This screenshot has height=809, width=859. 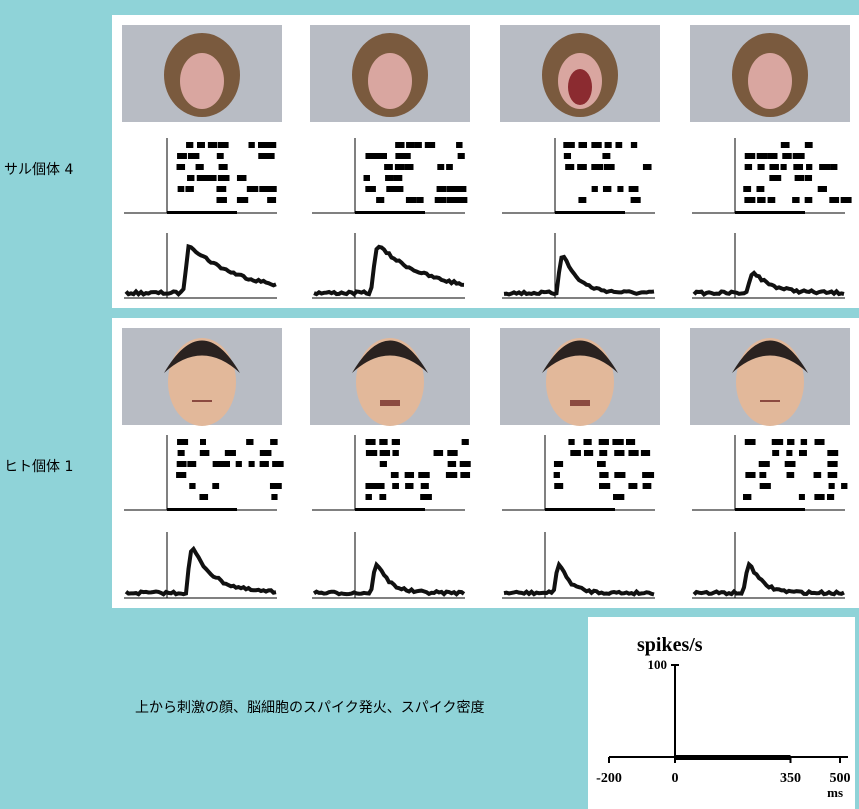 What do you see at coordinates (670, 645) in the screenshot?
I see `scale-y-label: spikes/s` at bounding box center [670, 645].